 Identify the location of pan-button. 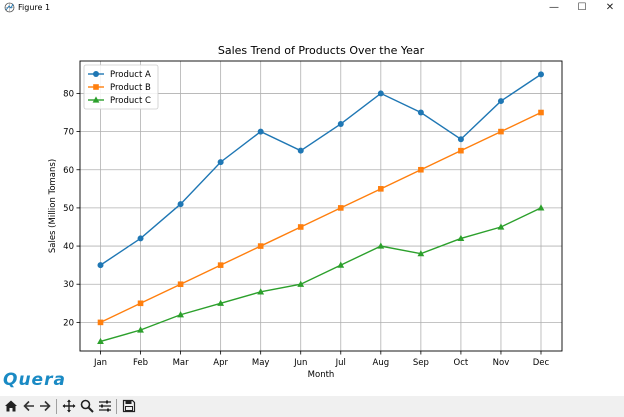
(69, 406).